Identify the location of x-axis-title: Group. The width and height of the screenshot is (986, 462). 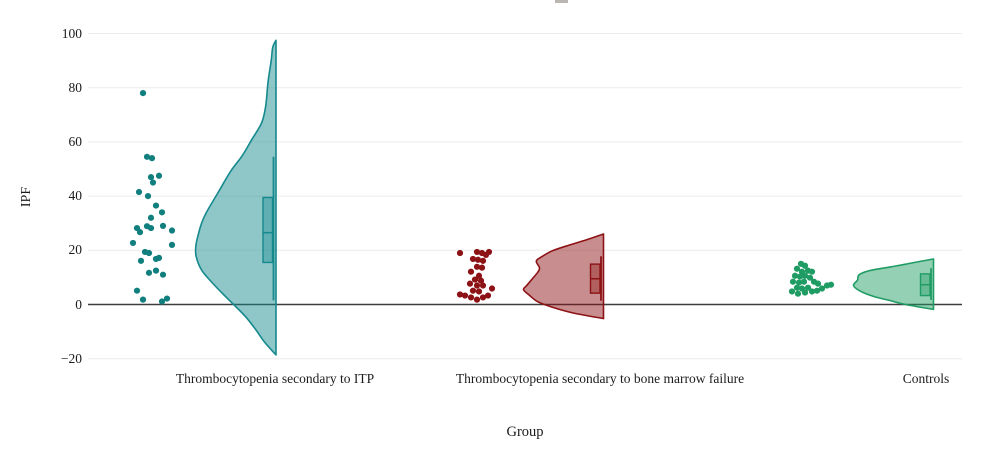
(525, 432).